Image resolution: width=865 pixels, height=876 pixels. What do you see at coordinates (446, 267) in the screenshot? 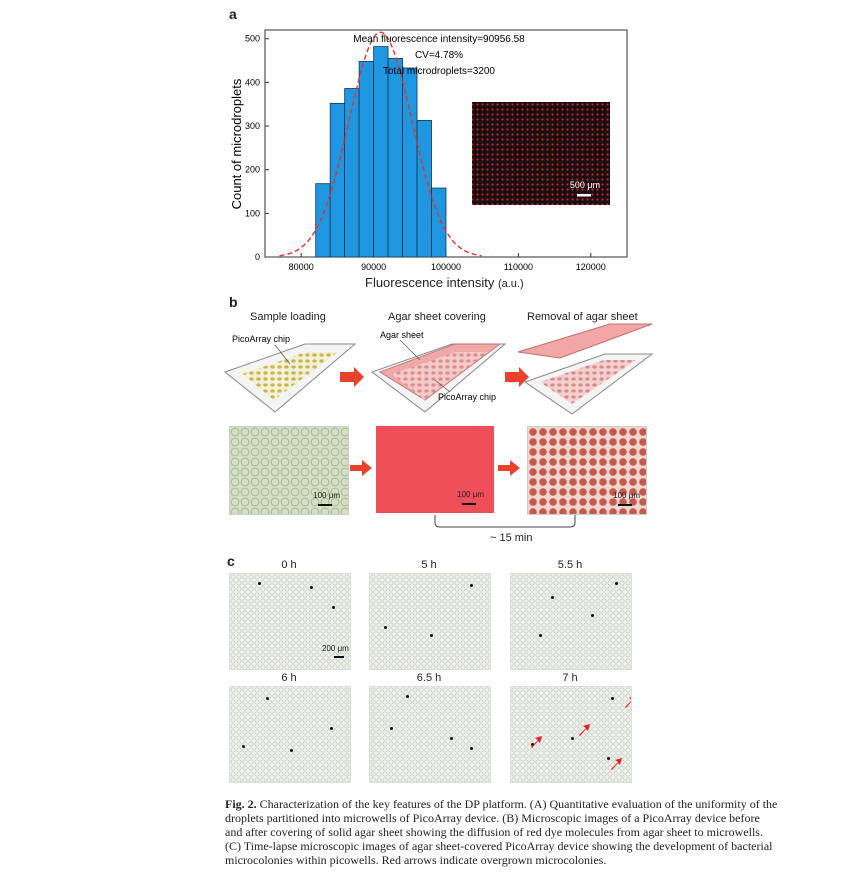
I see `x-tick-label: 100000` at bounding box center [446, 267].